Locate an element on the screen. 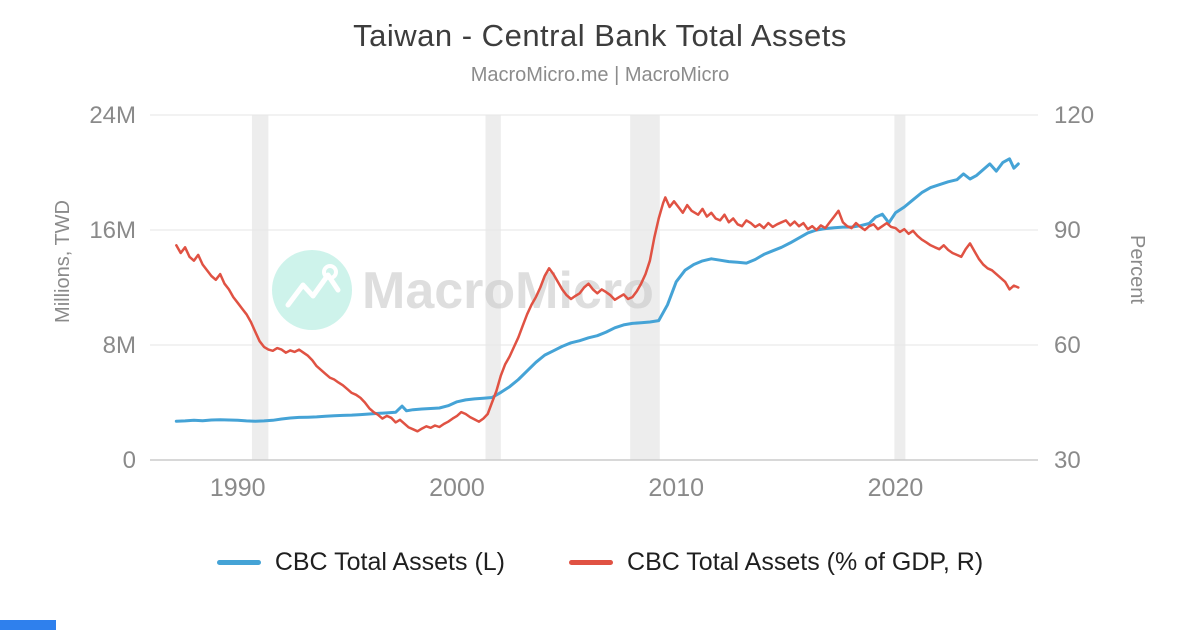 This screenshot has width=1200, height=630. x-axis-tick-label: 2020 is located at coordinates (896, 488).